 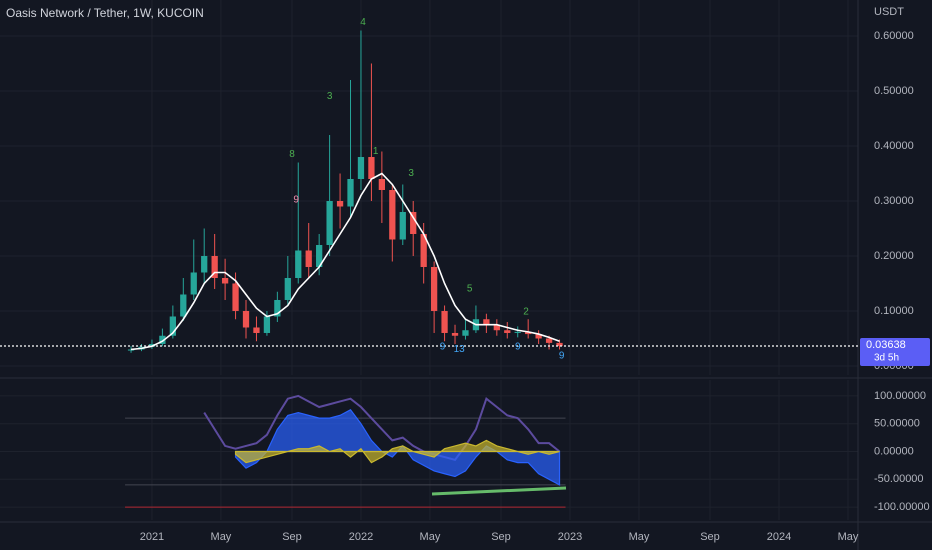 I want to click on last-price-box, so click(x=895, y=351).